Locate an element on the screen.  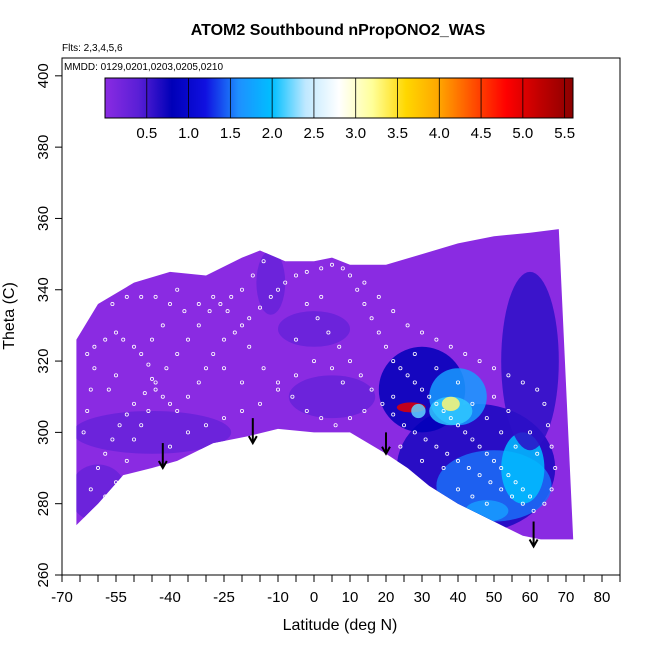
colorbar-tick-label: 4.0 is located at coordinates (439, 133).